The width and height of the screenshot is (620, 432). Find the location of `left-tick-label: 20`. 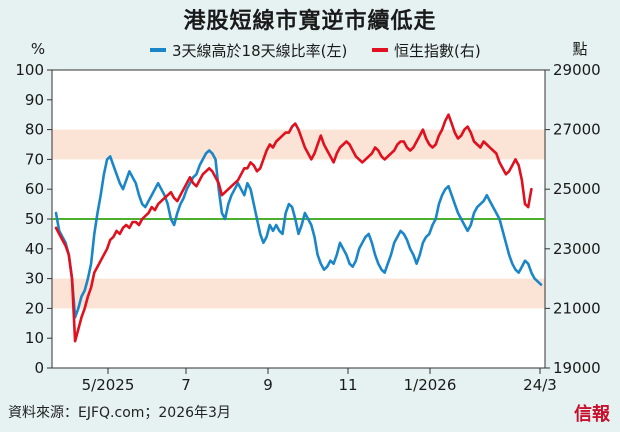

left-tick-label: 20 is located at coordinates (34, 308).